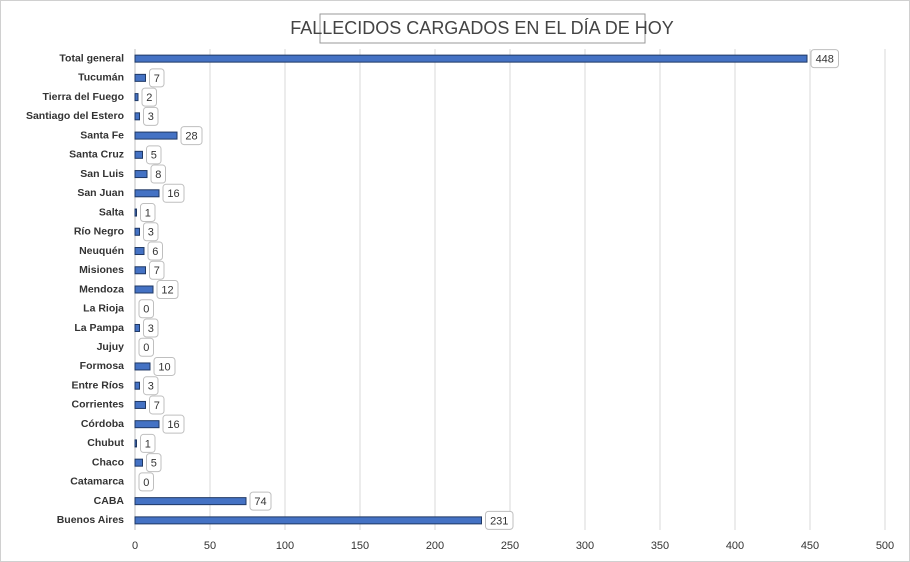 Image resolution: width=910 pixels, height=562 pixels. I want to click on x-tick-label: 0, so click(135, 546).